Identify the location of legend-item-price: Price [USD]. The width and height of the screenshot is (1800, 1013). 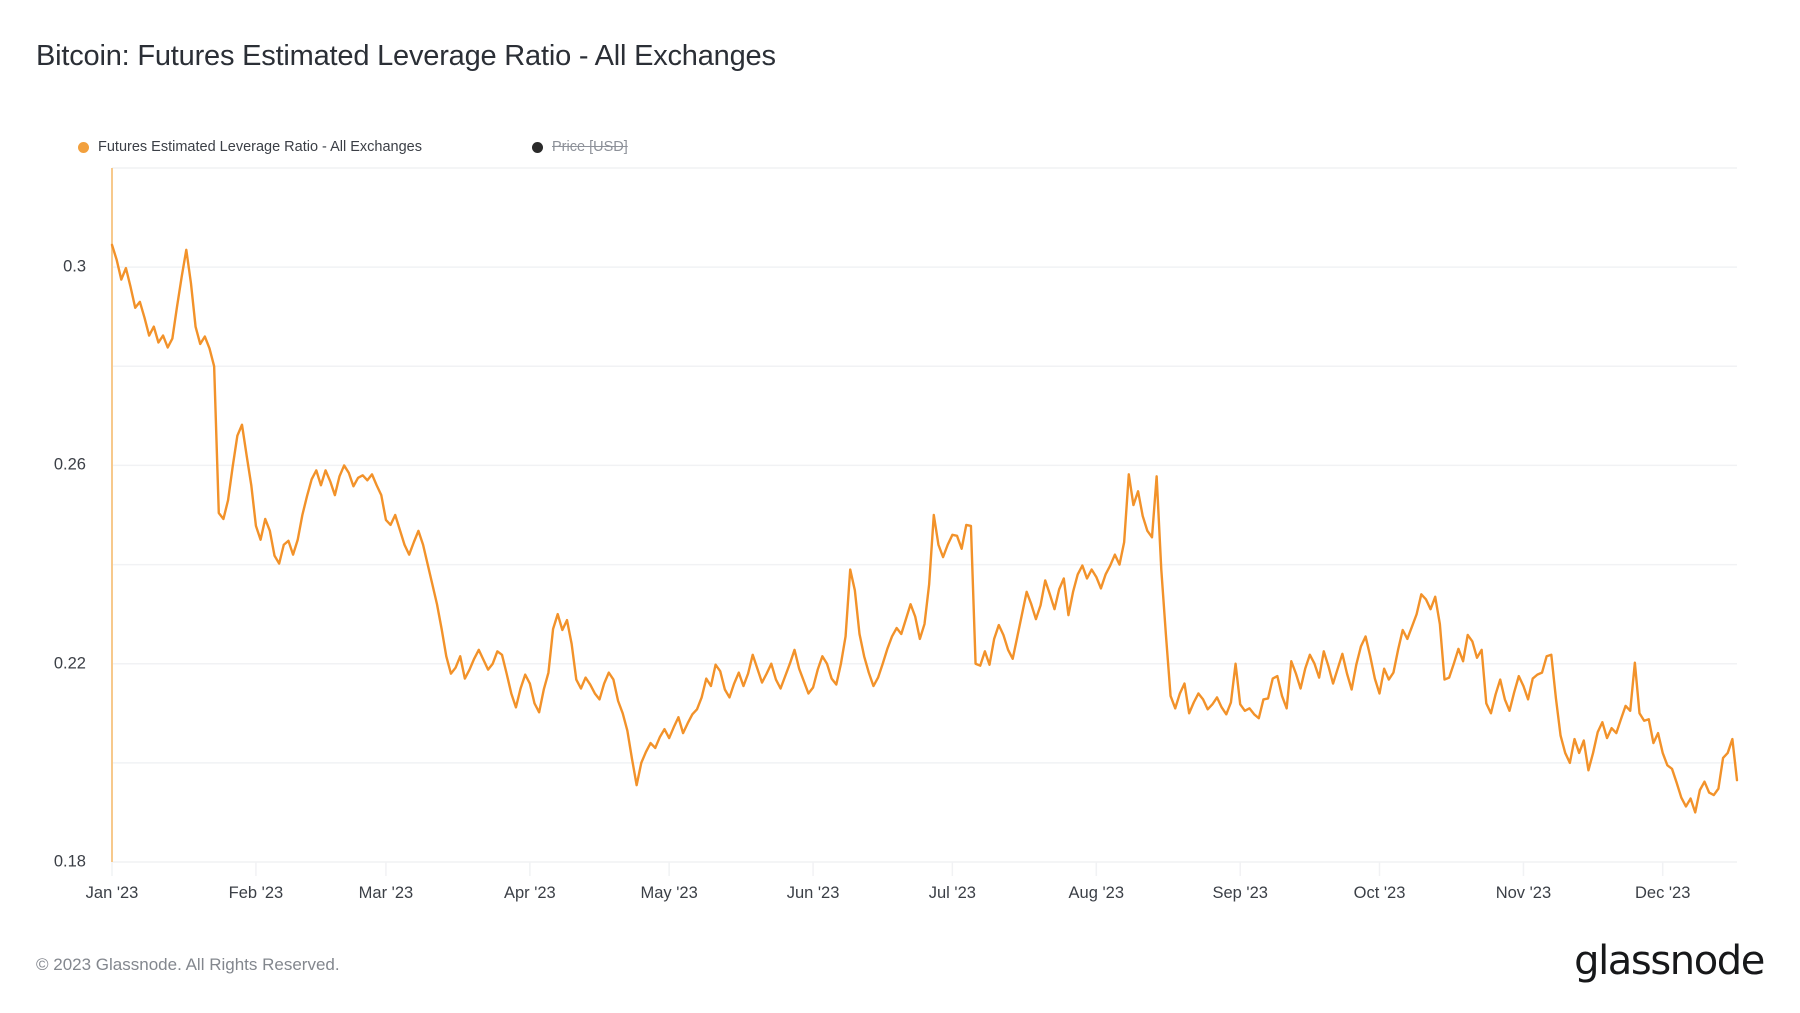
(580, 147).